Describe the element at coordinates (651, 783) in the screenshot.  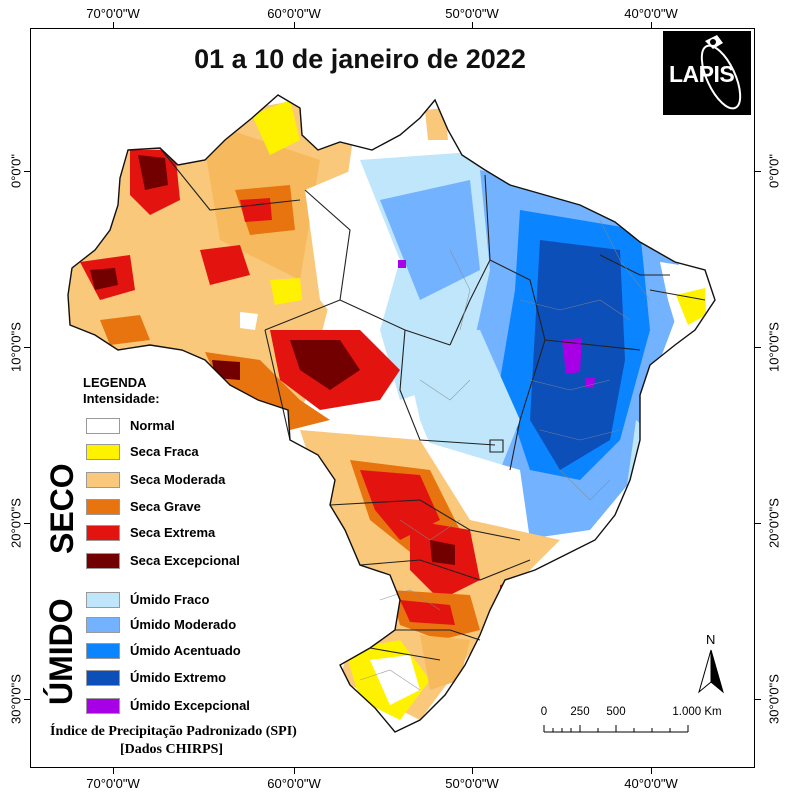
I see `longitude-label-bottom-40w: 40°0'0"W` at that location.